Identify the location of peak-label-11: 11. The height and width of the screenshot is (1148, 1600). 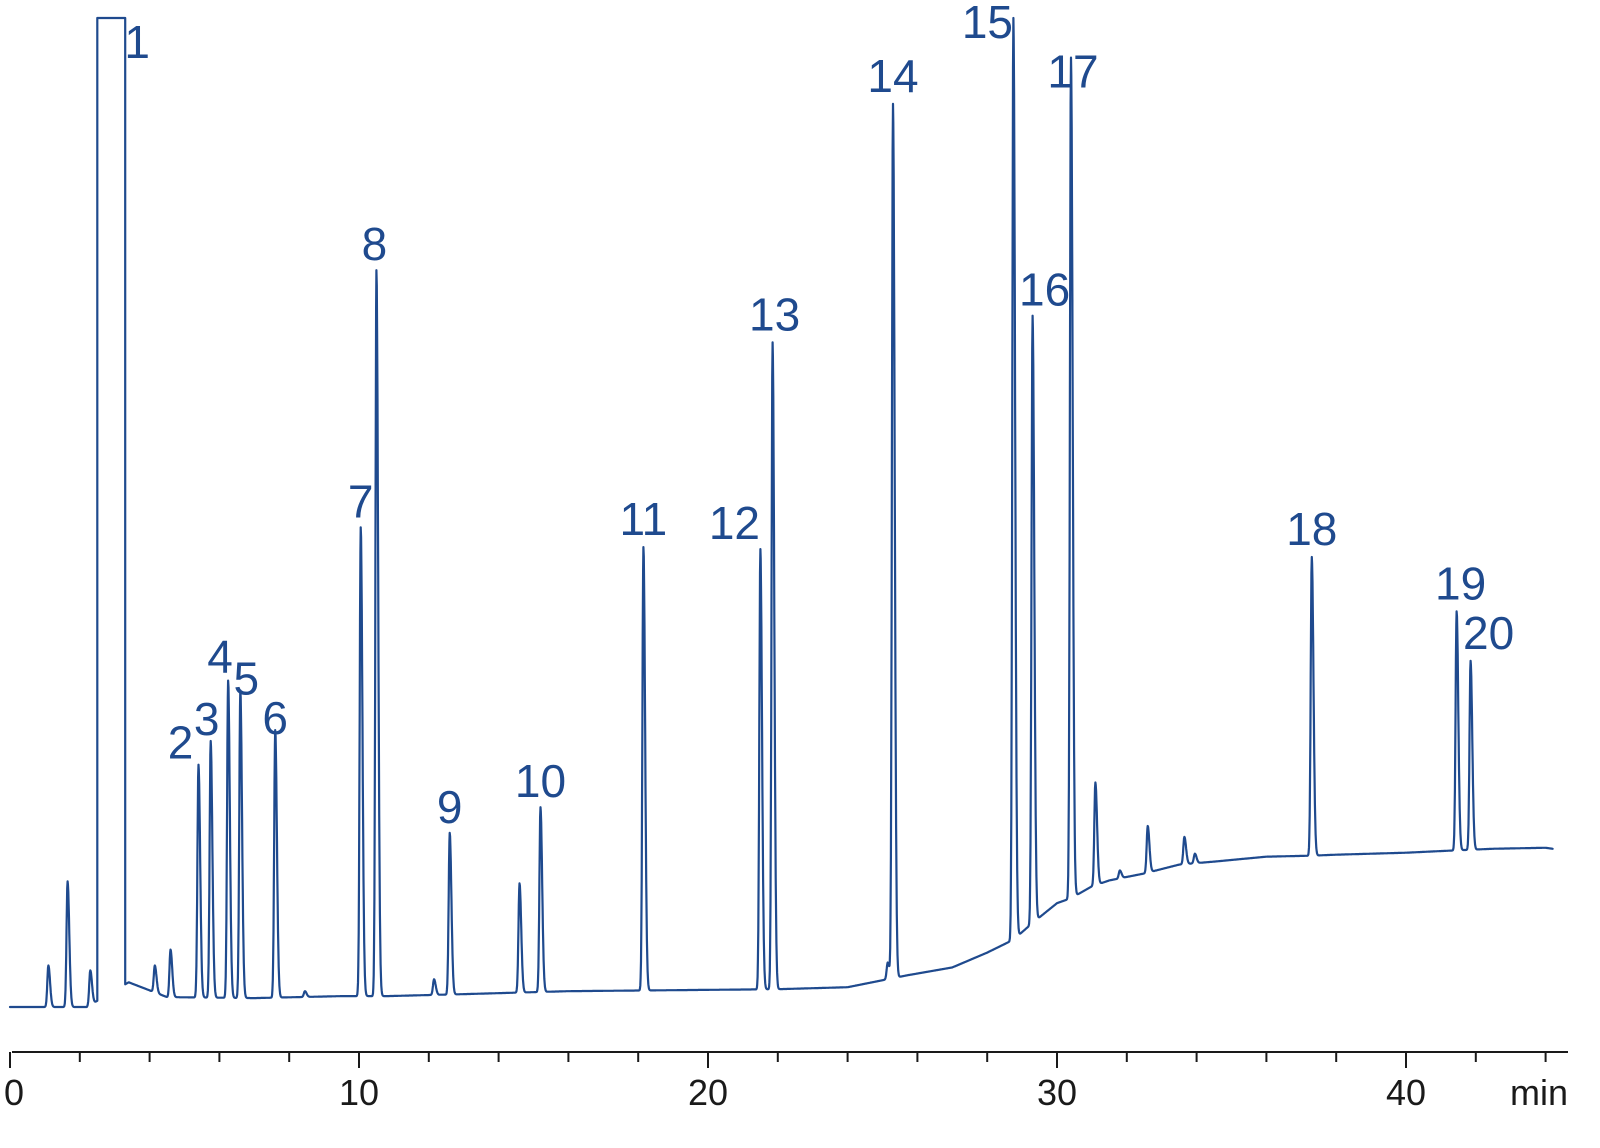
(644, 519).